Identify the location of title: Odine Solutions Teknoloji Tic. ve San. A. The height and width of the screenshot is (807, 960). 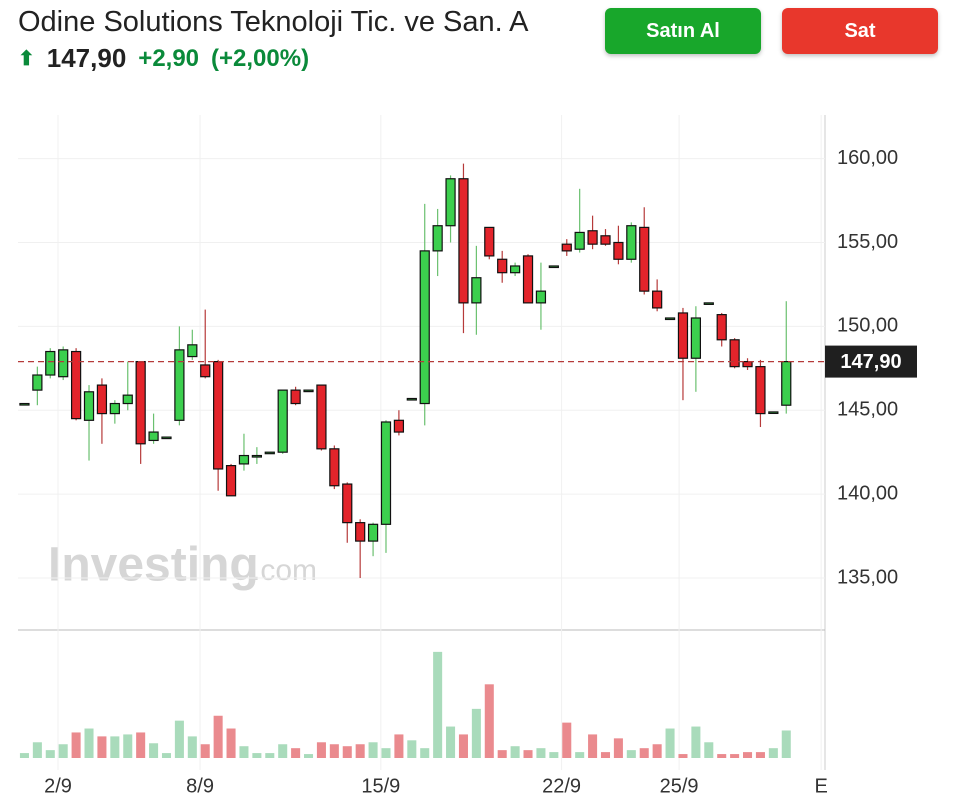
(273, 22).